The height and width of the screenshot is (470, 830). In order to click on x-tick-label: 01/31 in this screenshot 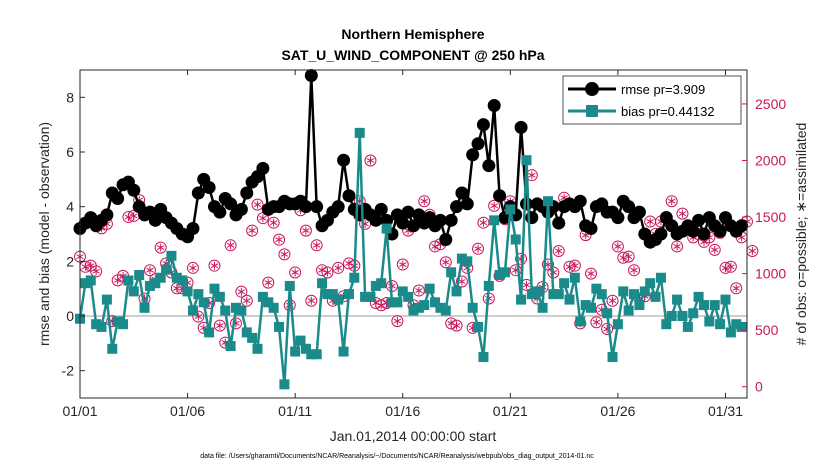, I will do `click(725, 411)`.